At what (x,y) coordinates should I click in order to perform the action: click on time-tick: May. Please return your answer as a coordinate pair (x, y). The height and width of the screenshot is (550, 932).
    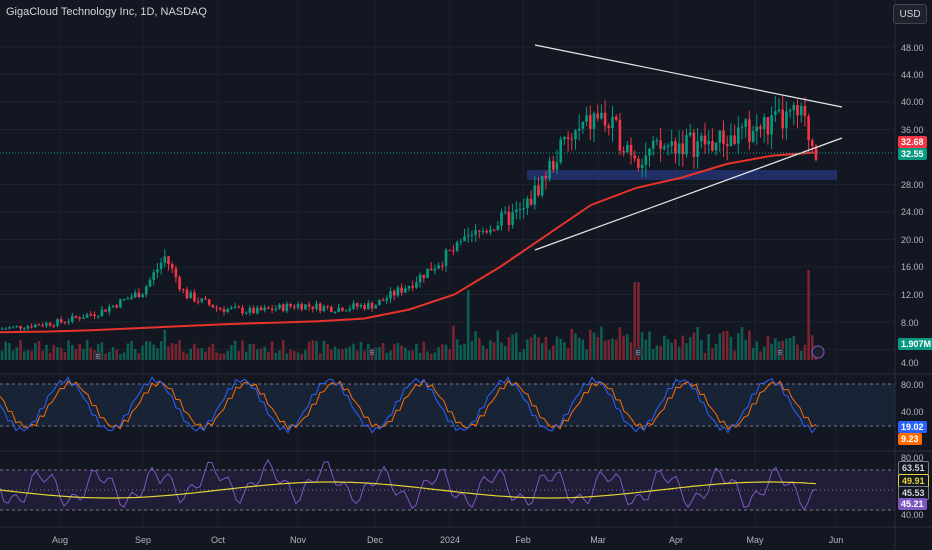
    Looking at the image, I should click on (755, 540).